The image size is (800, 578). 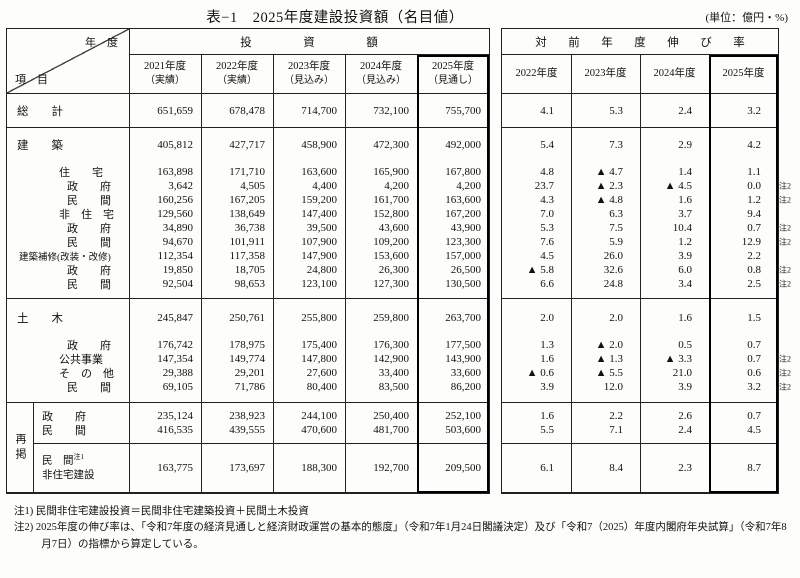 I want to click on rate-cell: 0.7, so click(x=754, y=345).